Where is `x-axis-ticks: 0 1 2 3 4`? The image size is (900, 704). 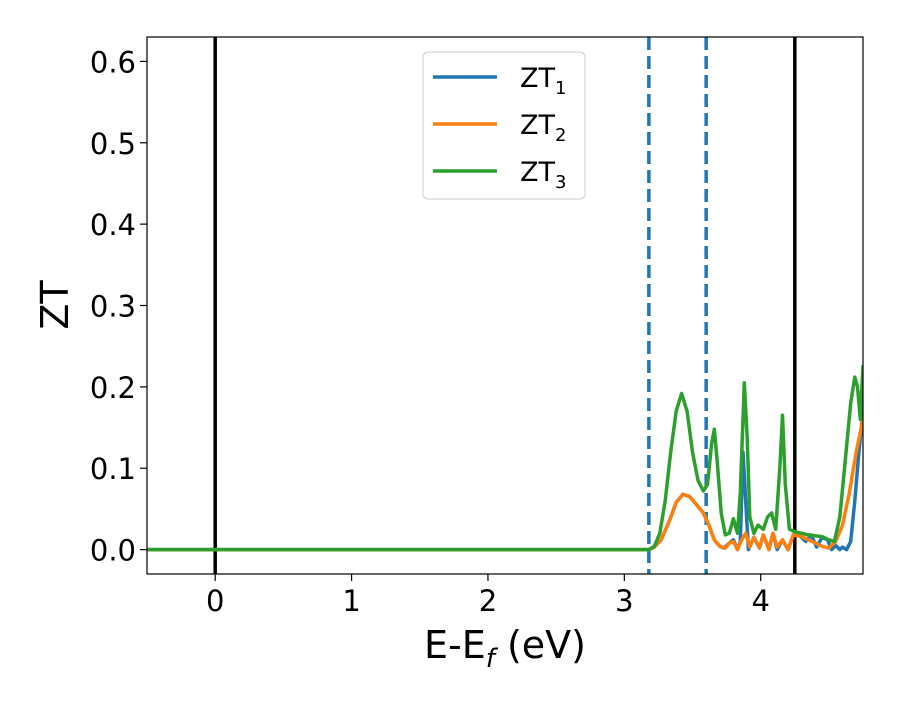 x-axis-ticks: 0 1 2 3 4 is located at coordinates (488, 596).